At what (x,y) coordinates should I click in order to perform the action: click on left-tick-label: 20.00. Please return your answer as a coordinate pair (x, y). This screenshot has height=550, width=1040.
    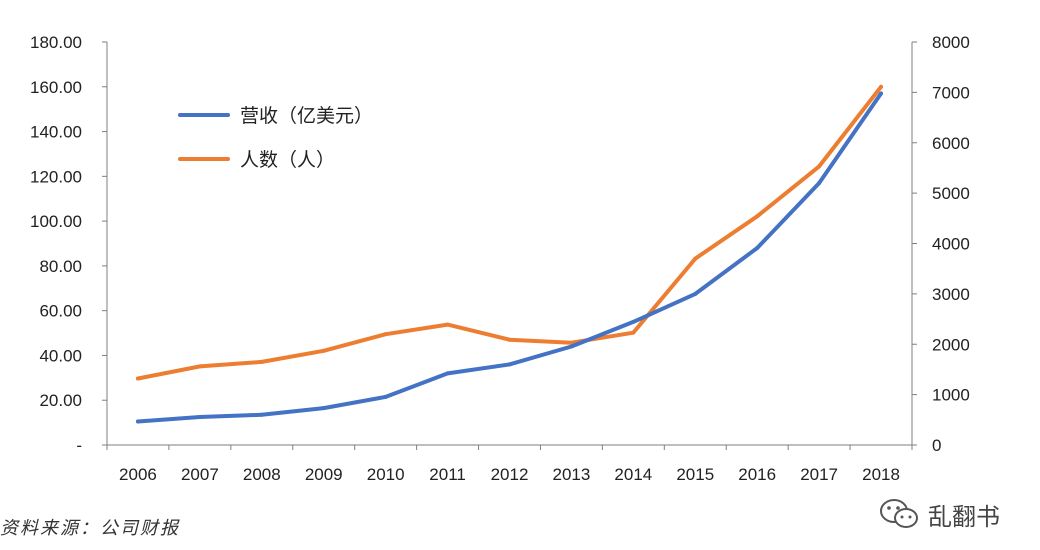
    Looking at the image, I should click on (60, 400).